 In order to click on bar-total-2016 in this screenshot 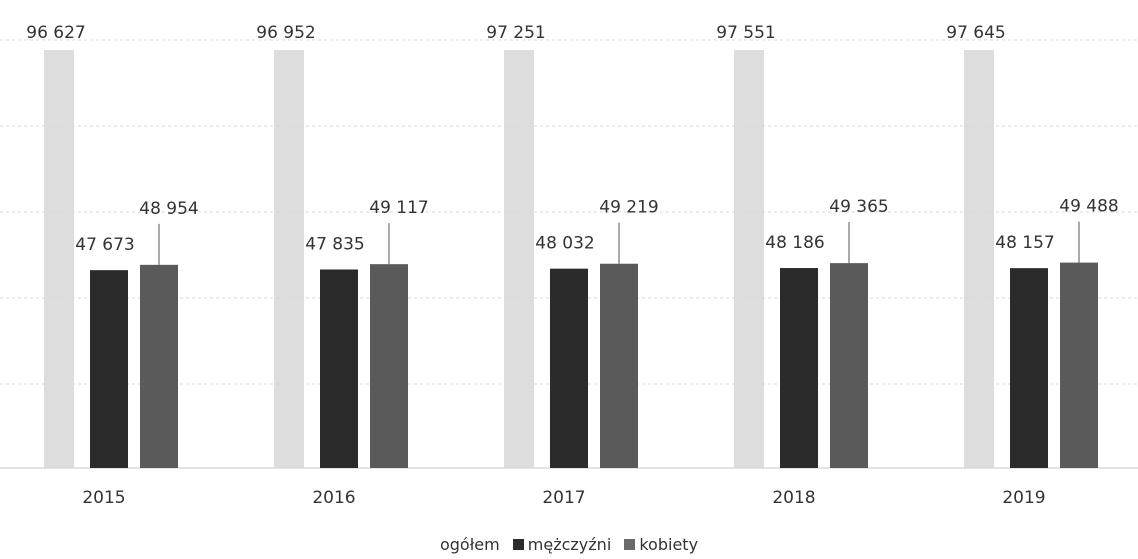, I will do `click(289, 259)`.